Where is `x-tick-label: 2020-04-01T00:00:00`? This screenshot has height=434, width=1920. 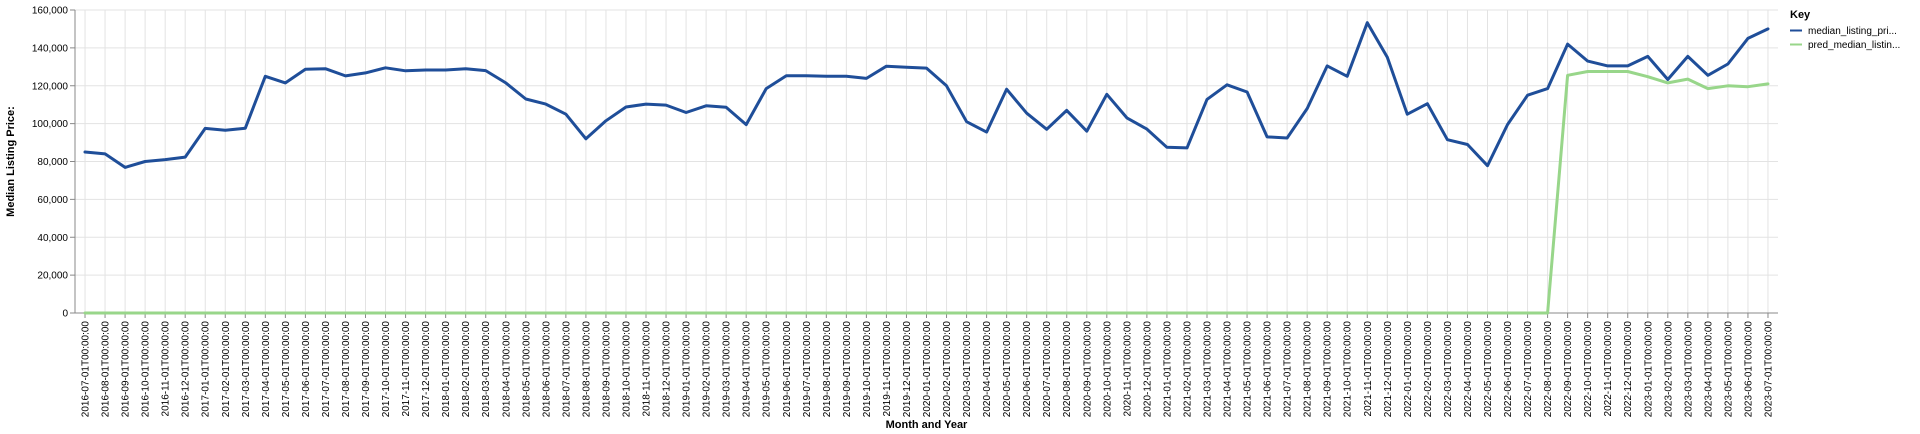
x-tick-label: 2020-04-01T00:00:00 is located at coordinates (987, 369).